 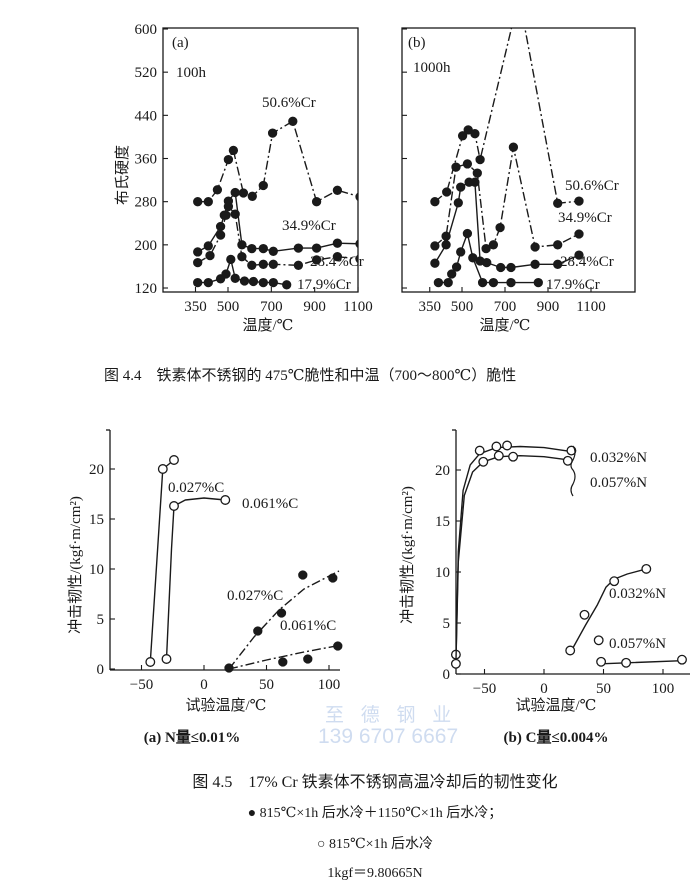 I want to click on y-tick-label: 15, so click(x=442, y=522).